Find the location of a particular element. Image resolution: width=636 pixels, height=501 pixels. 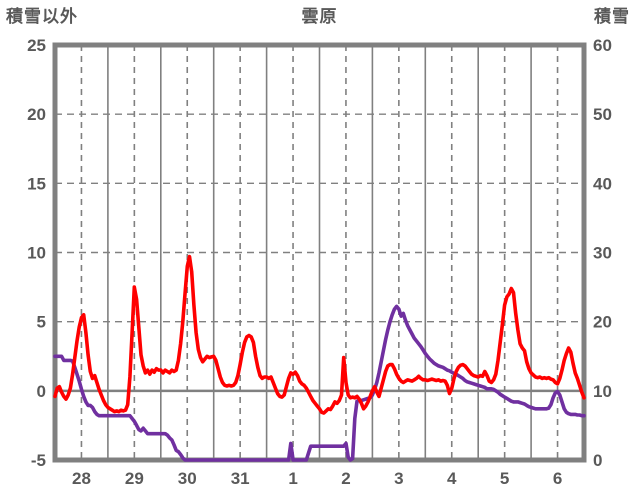

left-axis-tick: -5 is located at coordinates (38, 460).